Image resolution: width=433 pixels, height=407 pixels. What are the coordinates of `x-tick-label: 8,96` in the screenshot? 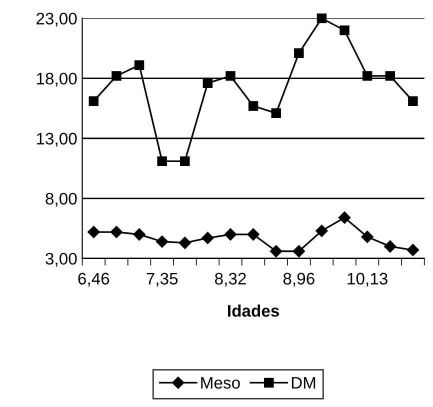 It's located at (298, 279).